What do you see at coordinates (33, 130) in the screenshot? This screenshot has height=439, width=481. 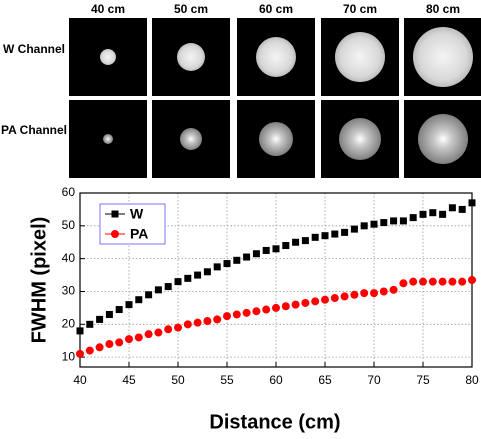 I see `row-label: PA Channel` at bounding box center [33, 130].